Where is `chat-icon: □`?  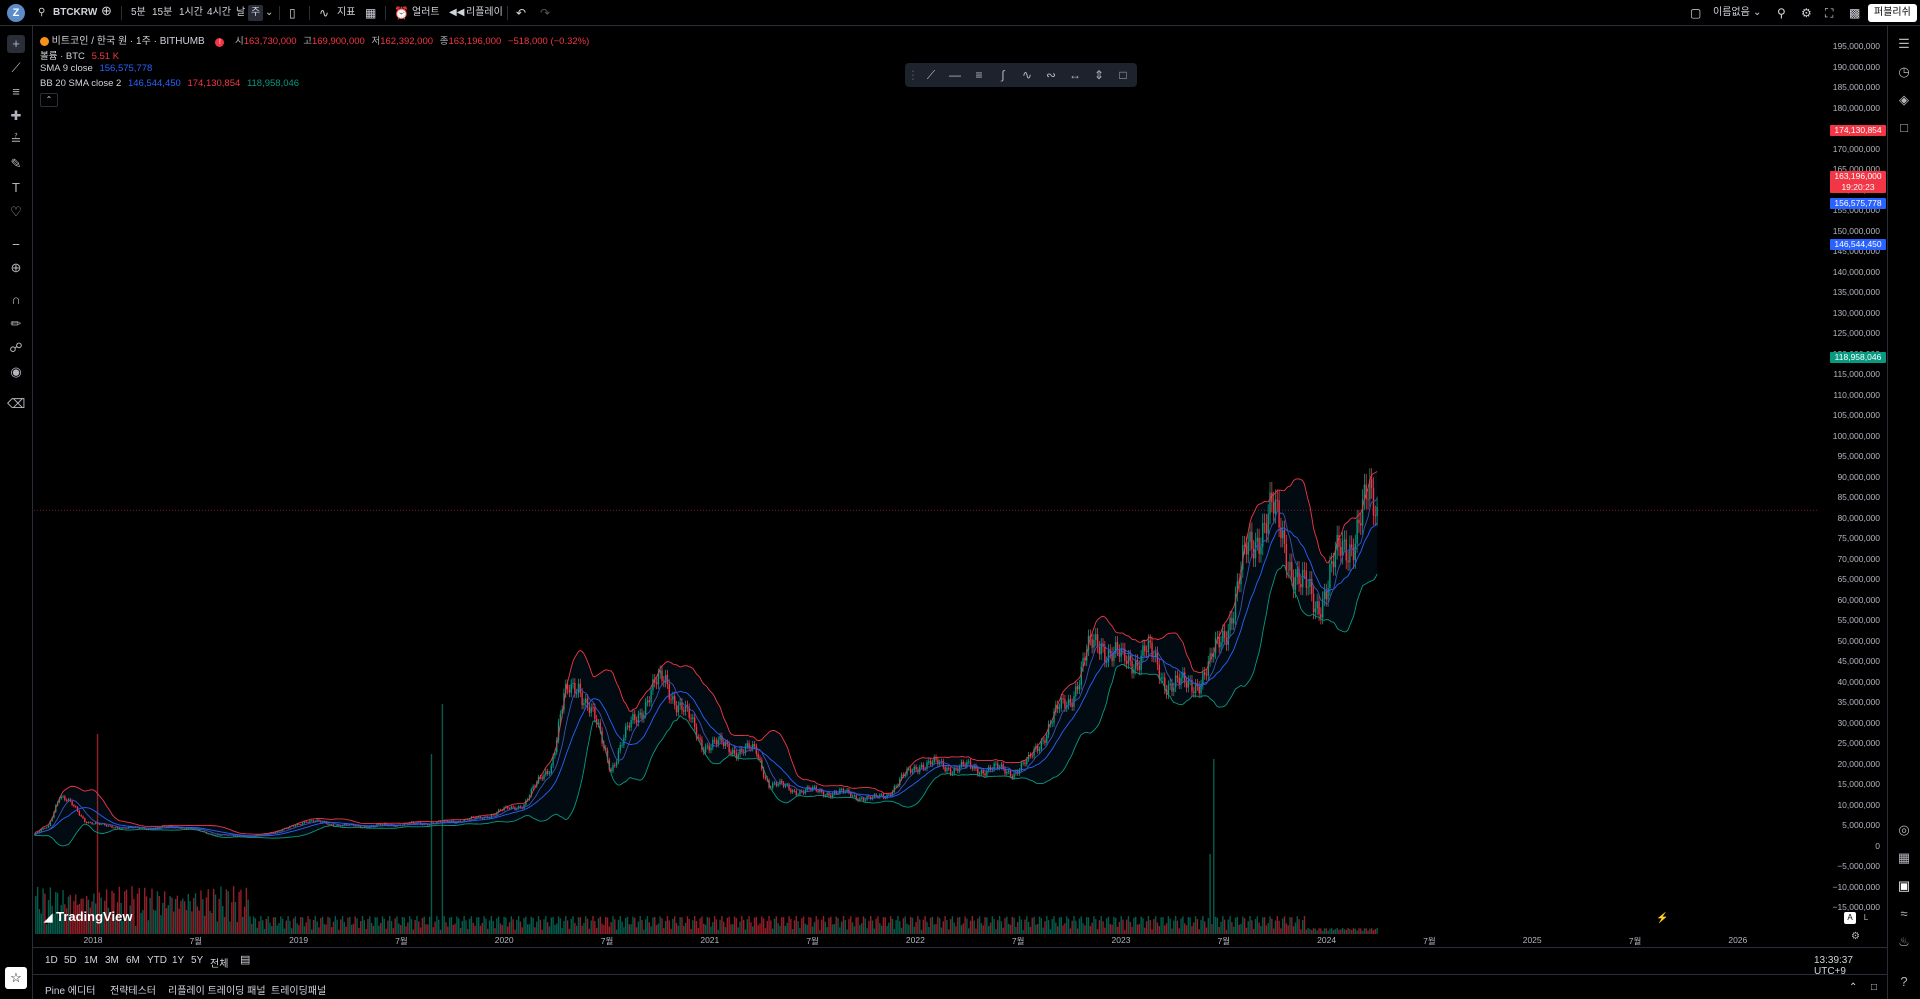
chat-icon: □ is located at coordinates (1904, 127).